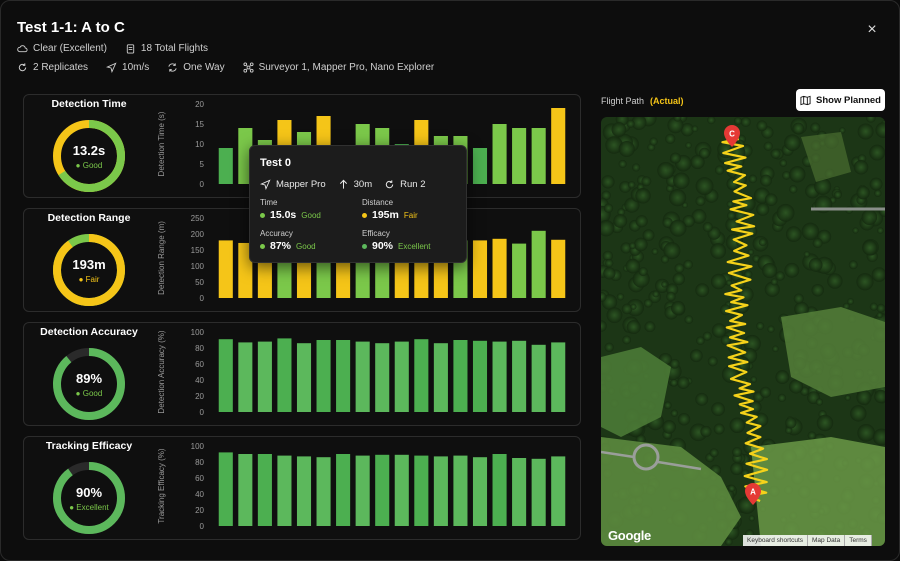 This screenshot has width=900, height=561. What do you see at coordinates (745, 320) in the screenshot?
I see `flight-path-line` at bounding box center [745, 320].